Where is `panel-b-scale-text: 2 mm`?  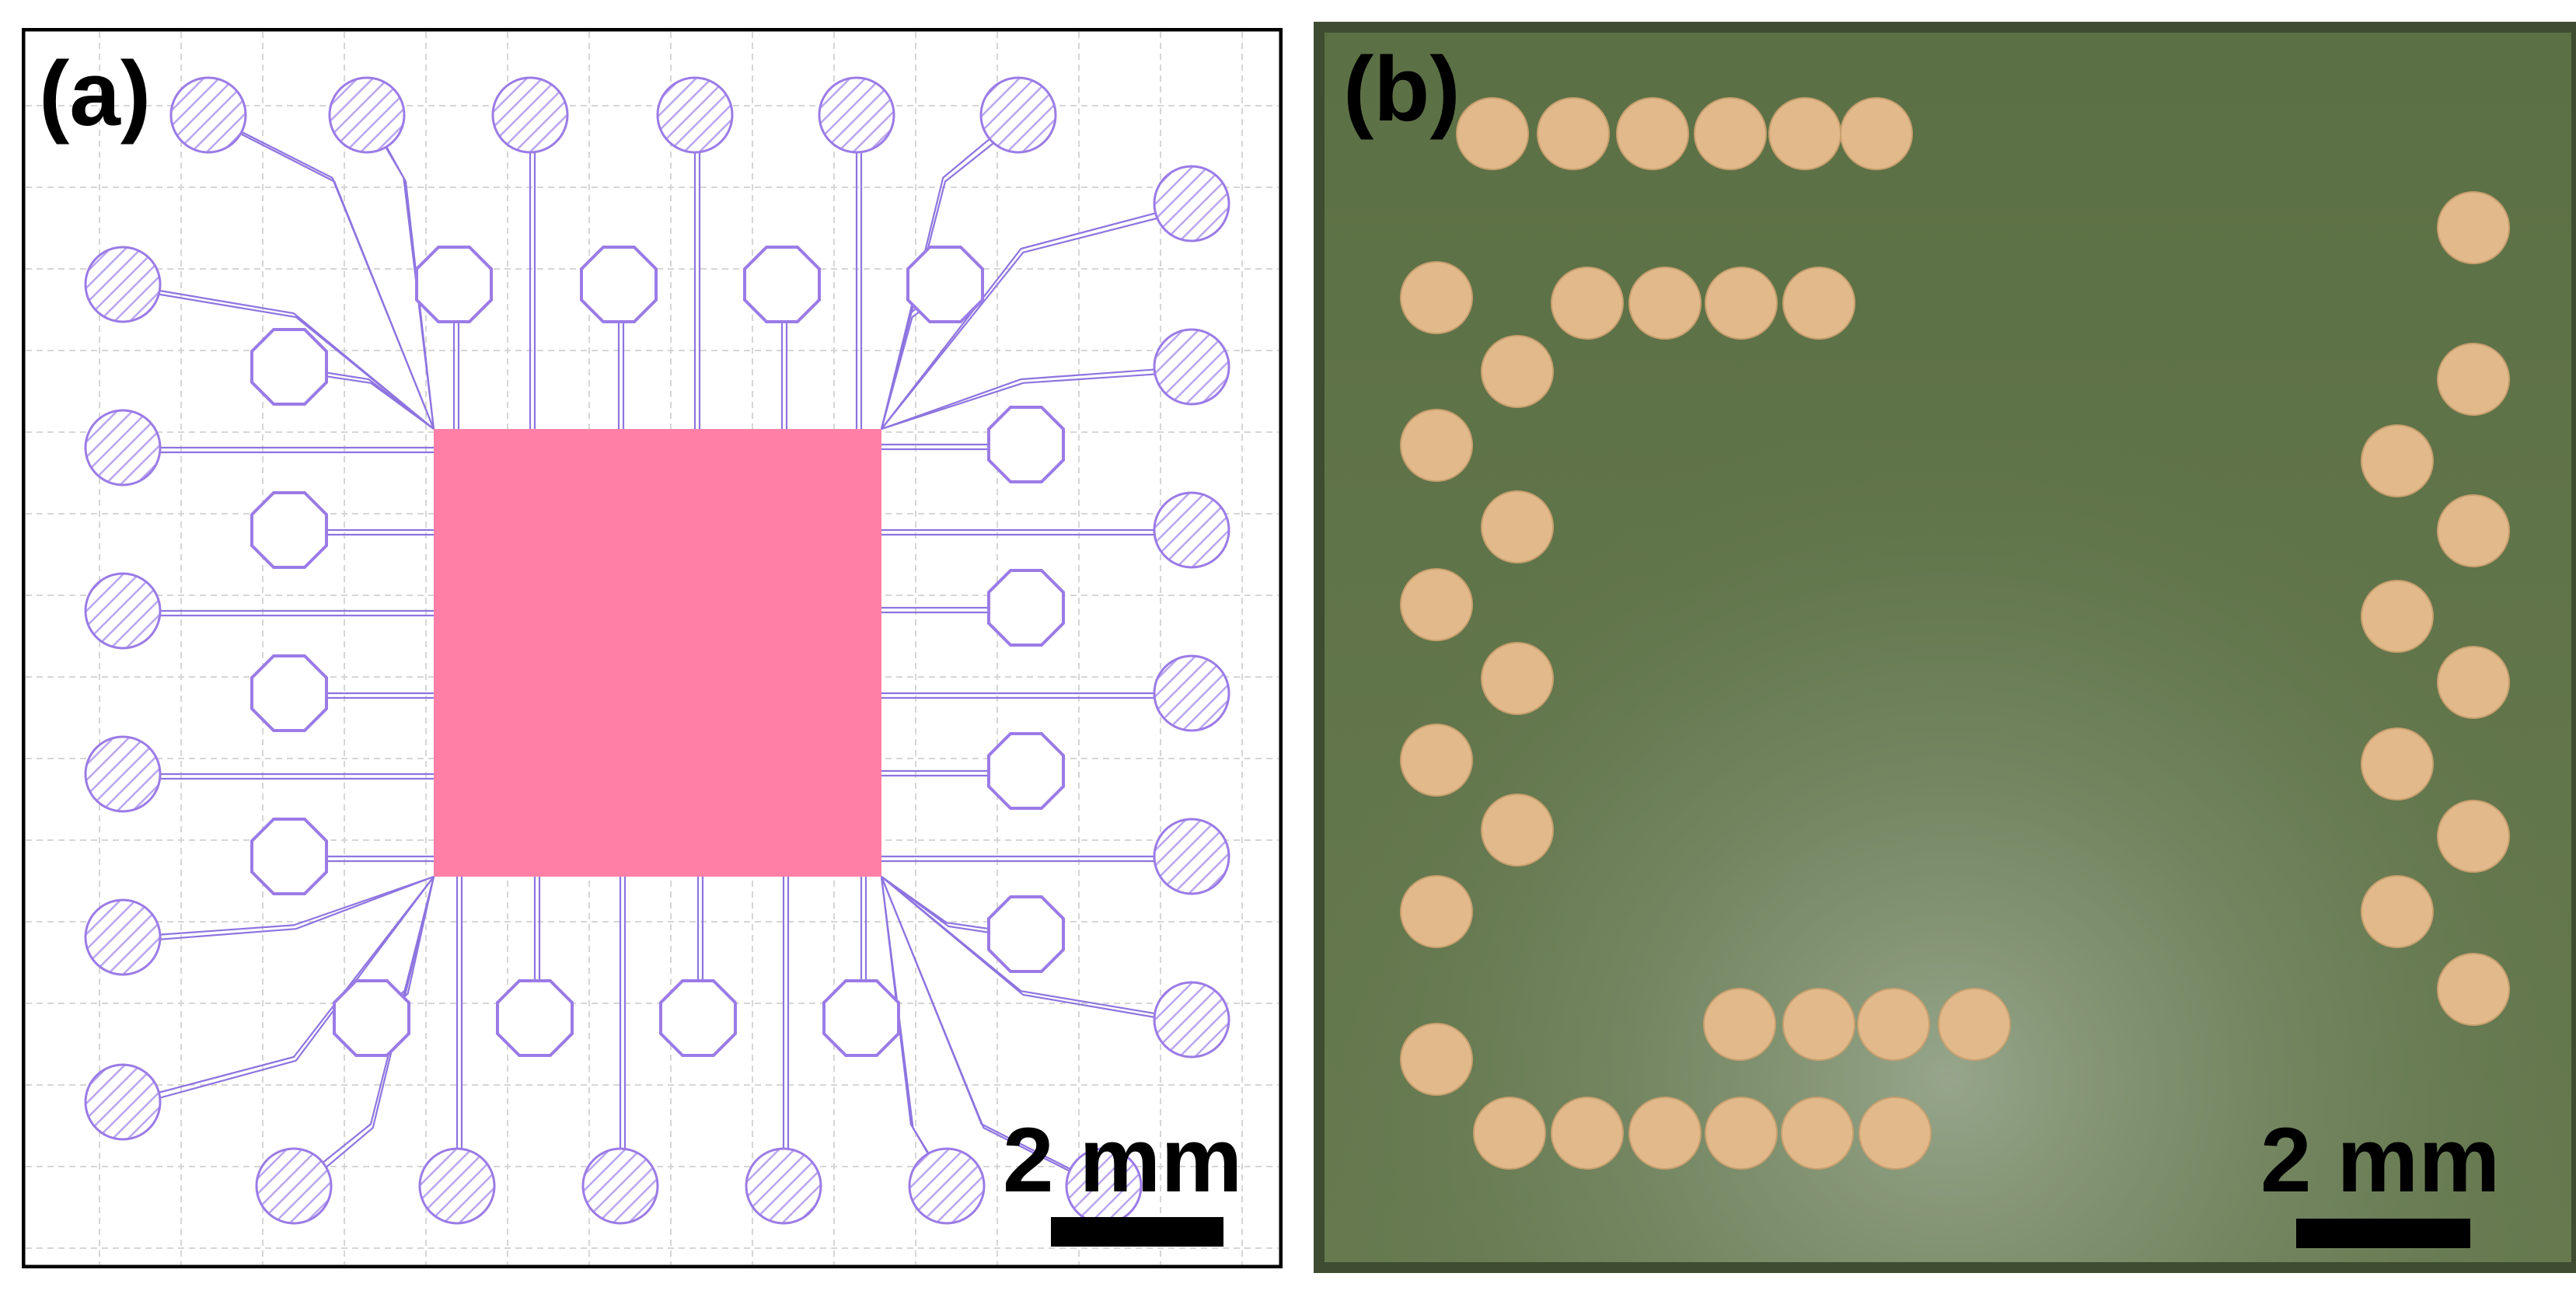
panel-b-scale-text: 2 mm is located at coordinates (2381, 1160).